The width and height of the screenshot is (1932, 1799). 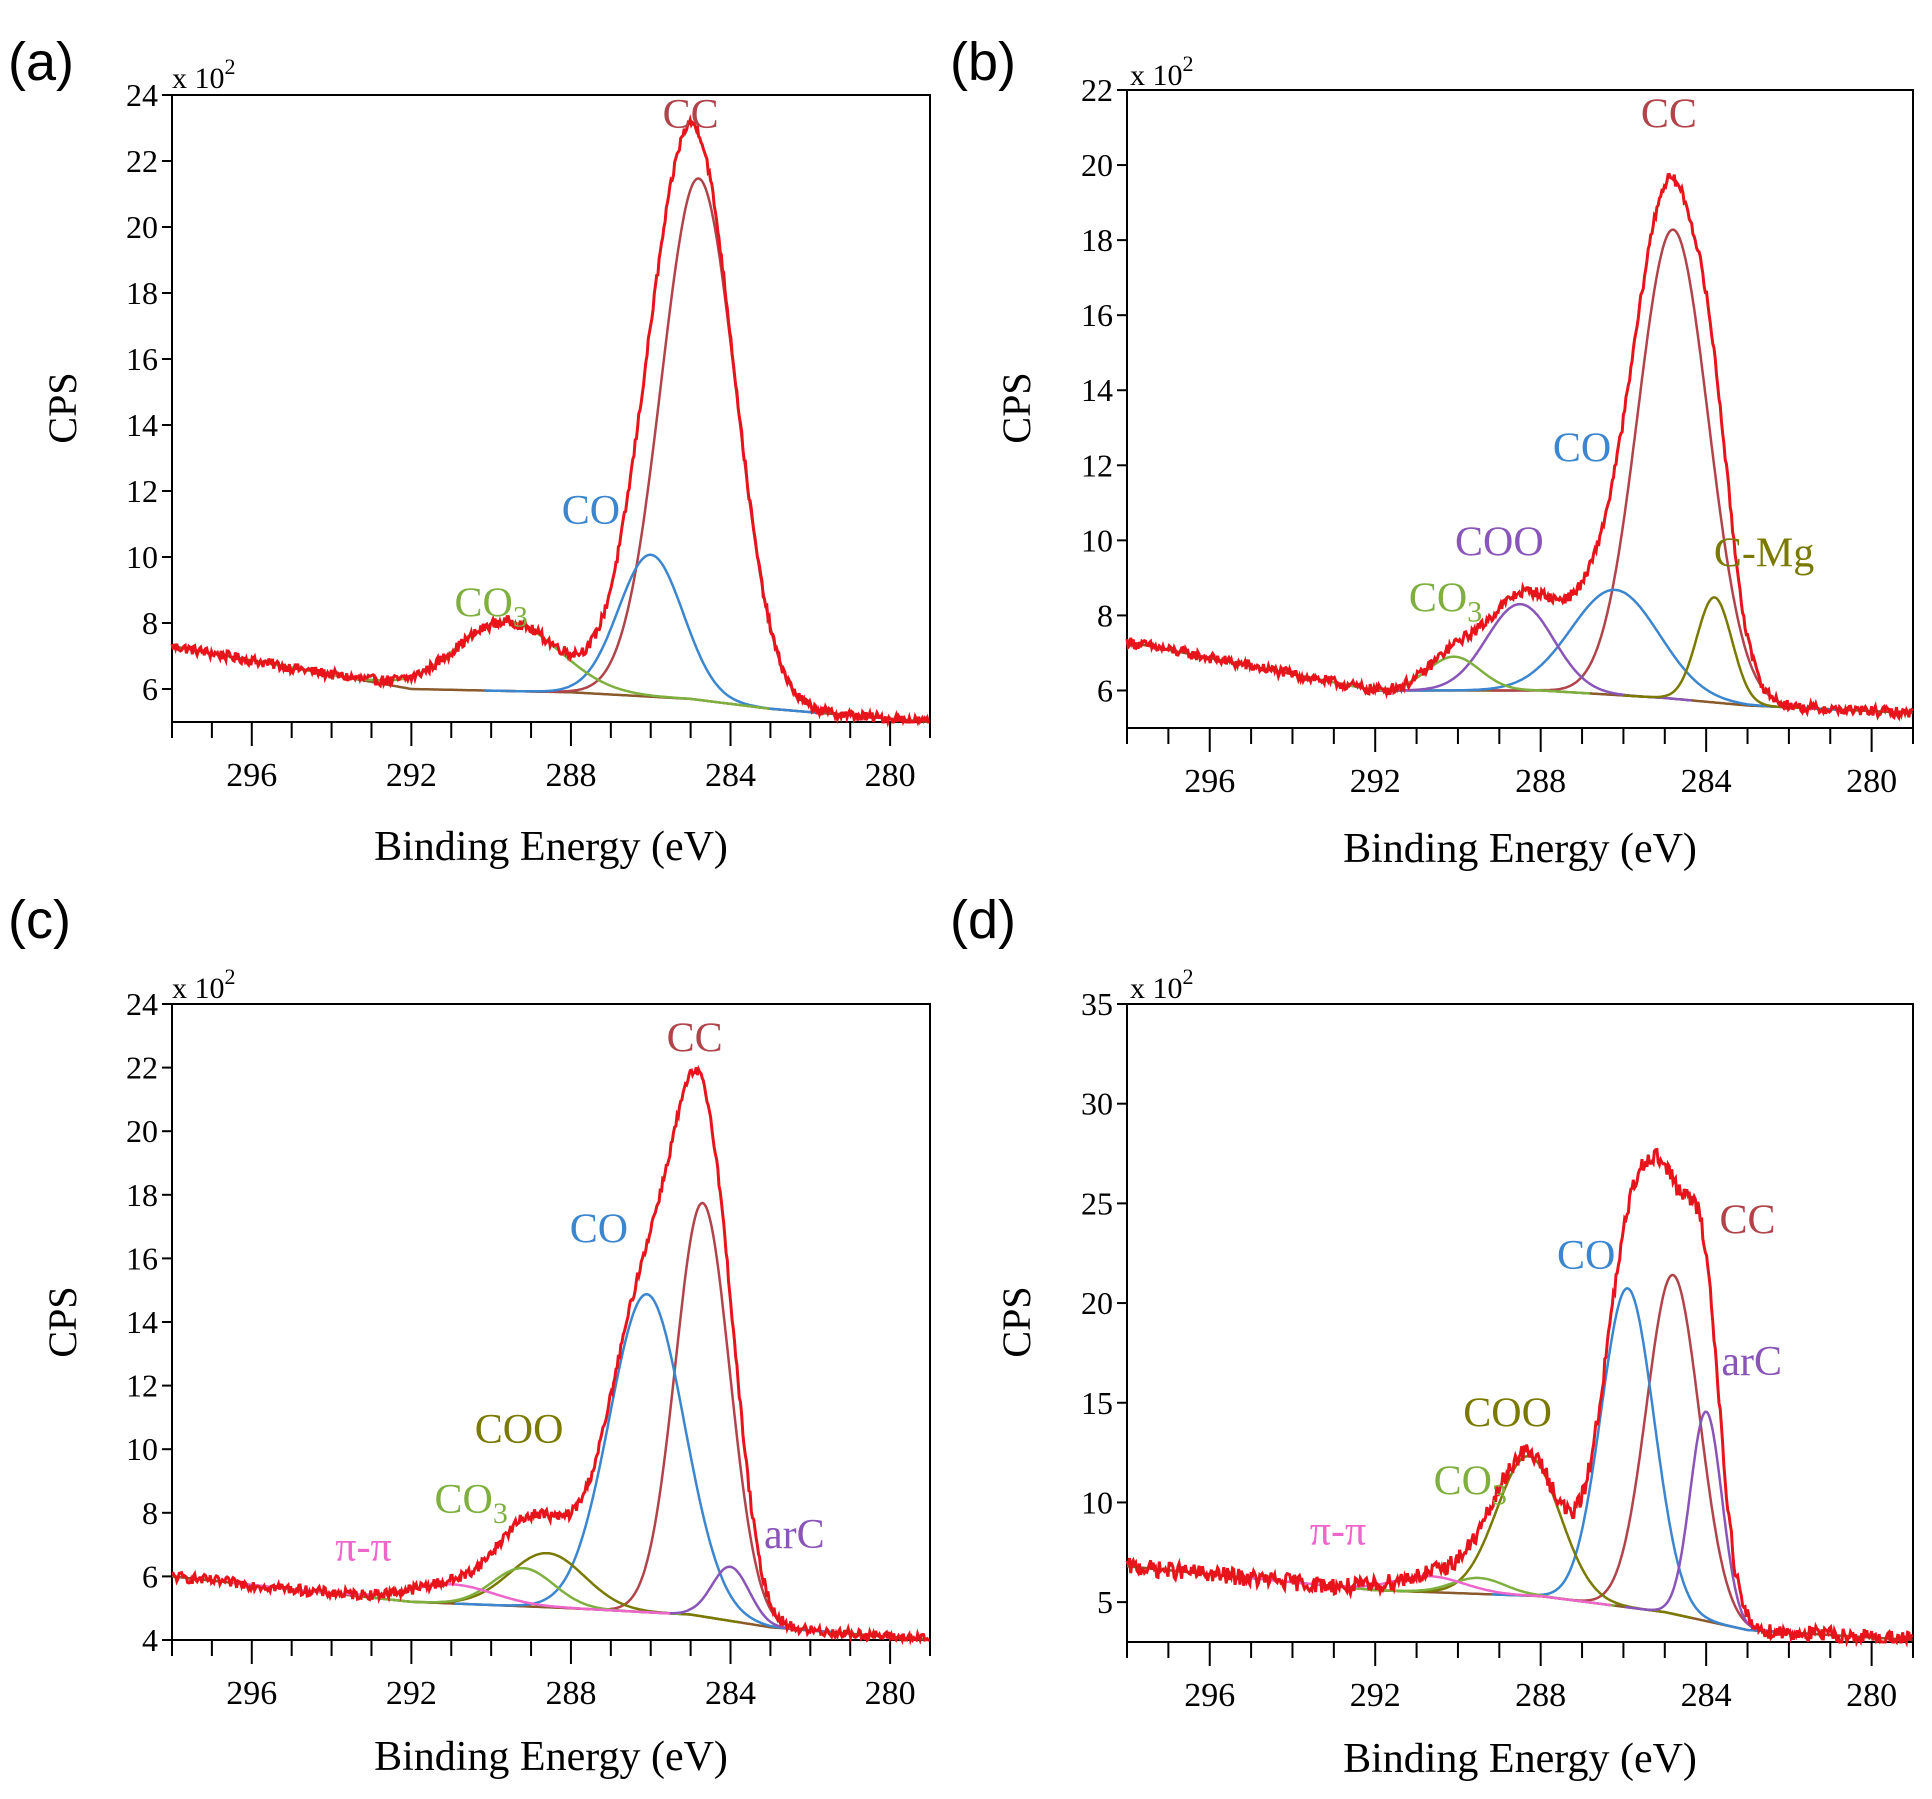 What do you see at coordinates (1105, 1602) in the screenshot?
I see `y-tick-label-d-0: 5` at bounding box center [1105, 1602].